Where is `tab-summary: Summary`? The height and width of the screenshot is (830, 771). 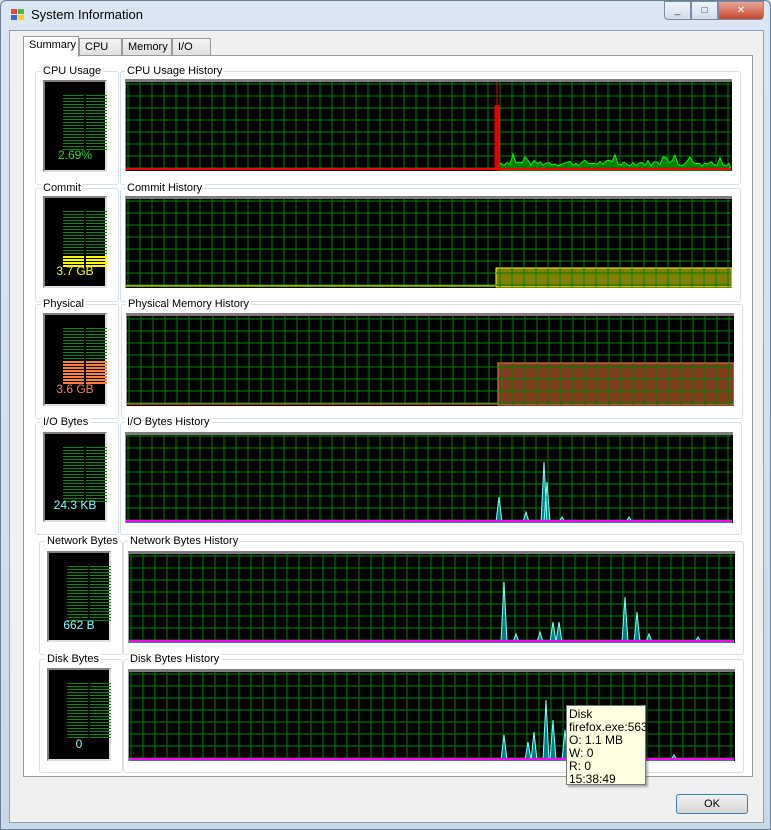
tab-summary: Summary is located at coordinates (51, 46).